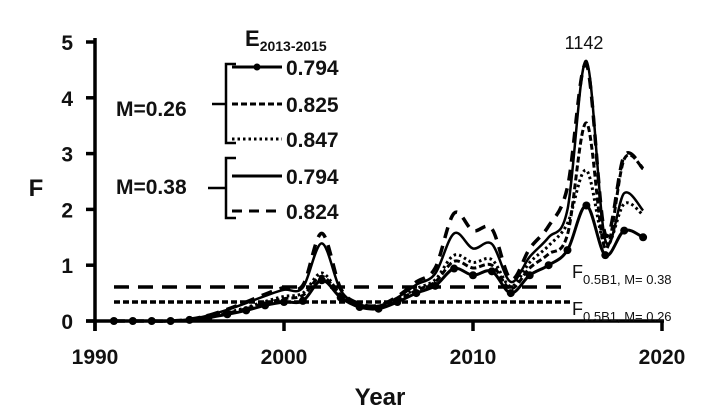 This screenshot has height=417, width=711. Describe the element at coordinates (312, 177) in the screenshot. I see `legend-entry-m038-0794: 0.794` at that location.